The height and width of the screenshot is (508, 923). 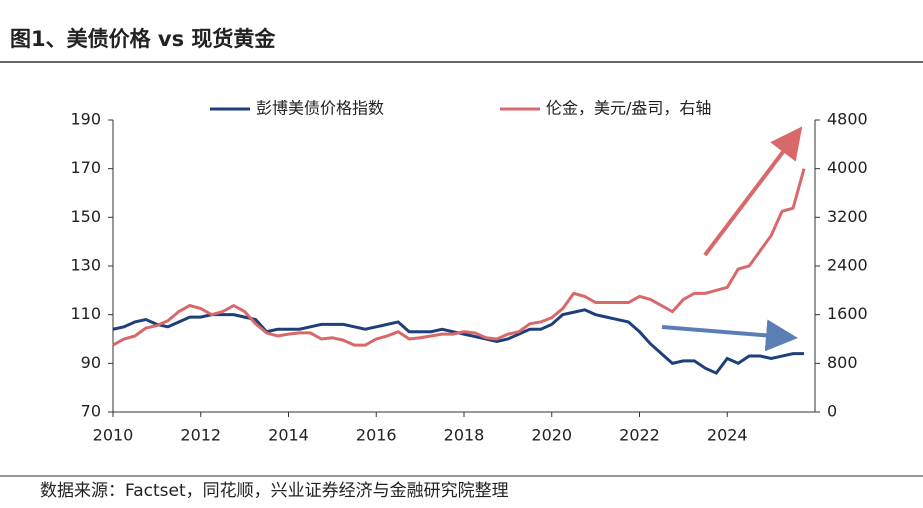 I want to click on x-tick-label: 2018, so click(x=464, y=435).